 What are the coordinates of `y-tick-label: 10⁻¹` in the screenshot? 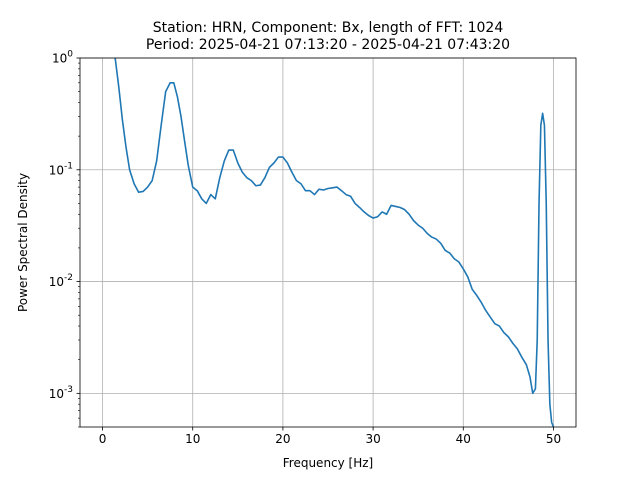 It's located at (61, 169).